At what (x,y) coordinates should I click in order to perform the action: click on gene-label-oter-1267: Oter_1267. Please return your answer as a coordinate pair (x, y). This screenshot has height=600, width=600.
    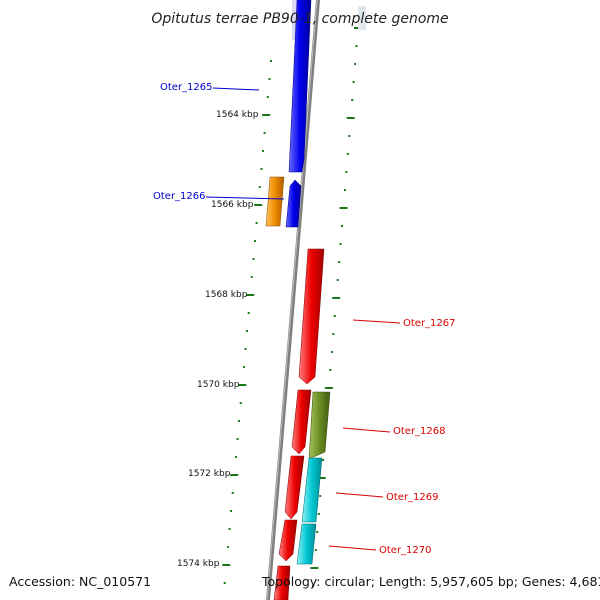
    Looking at the image, I should click on (429, 323).